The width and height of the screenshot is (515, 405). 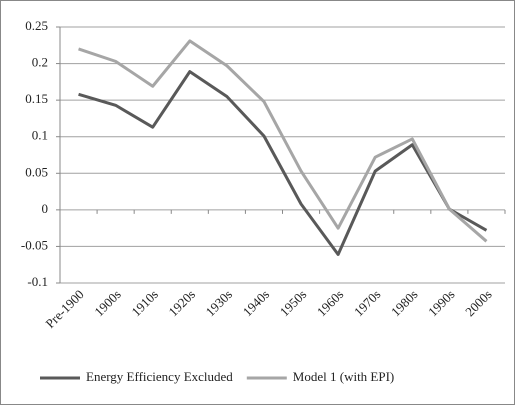 What do you see at coordinates (34, 244) in the screenshot?
I see `y-tick-label: -0.05` at bounding box center [34, 244].